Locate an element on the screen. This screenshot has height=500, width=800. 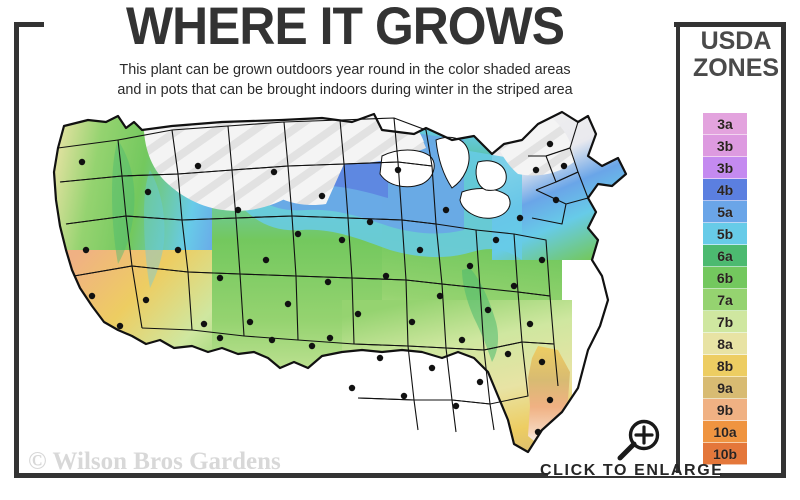
legend-swatch-8b: 8b is located at coordinates (725, 366).